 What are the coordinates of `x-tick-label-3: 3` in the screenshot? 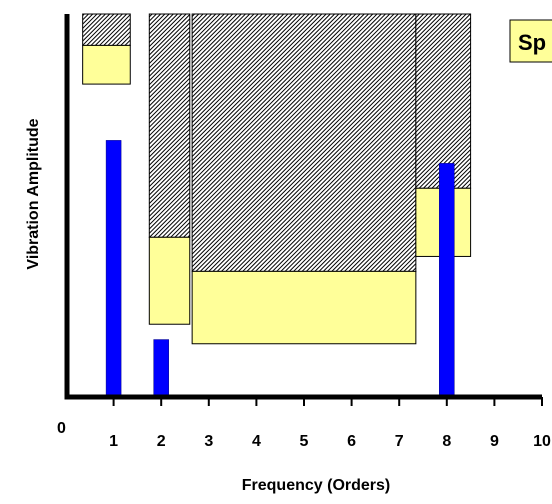 It's located at (208, 441).